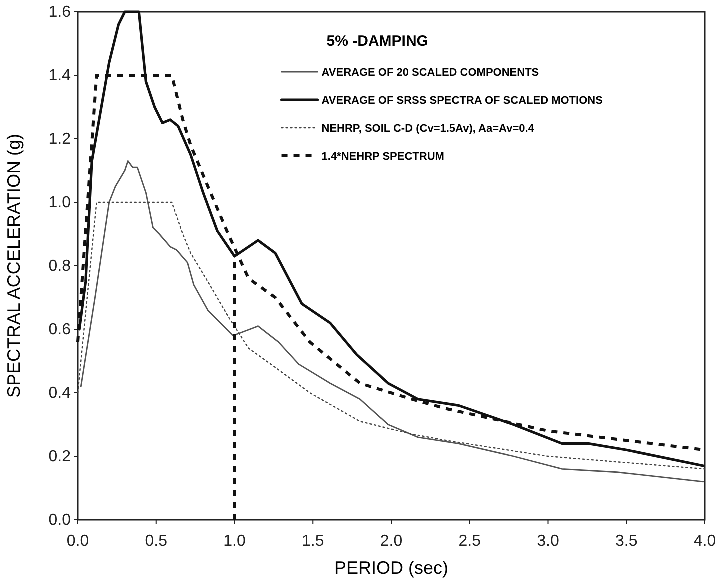 This screenshot has height=582, width=719. Describe the element at coordinates (60, 139) in the screenshot. I see `y-tick-label: 1.2` at that location.